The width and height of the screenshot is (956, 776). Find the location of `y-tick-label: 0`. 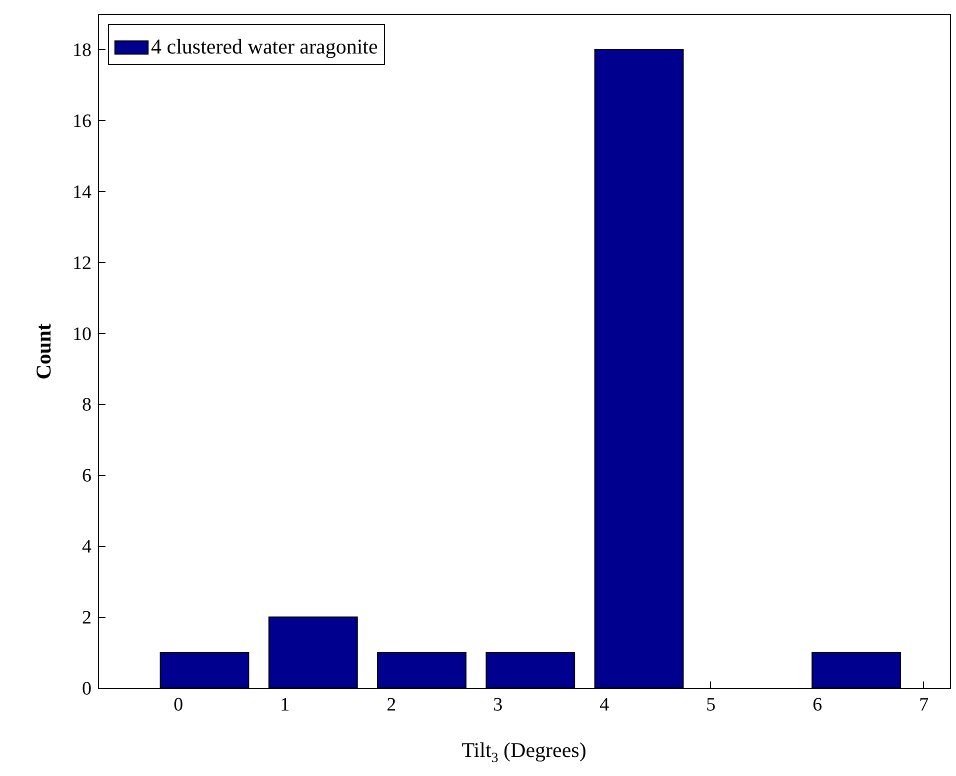

y-tick-label: 0 is located at coordinates (87, 689).